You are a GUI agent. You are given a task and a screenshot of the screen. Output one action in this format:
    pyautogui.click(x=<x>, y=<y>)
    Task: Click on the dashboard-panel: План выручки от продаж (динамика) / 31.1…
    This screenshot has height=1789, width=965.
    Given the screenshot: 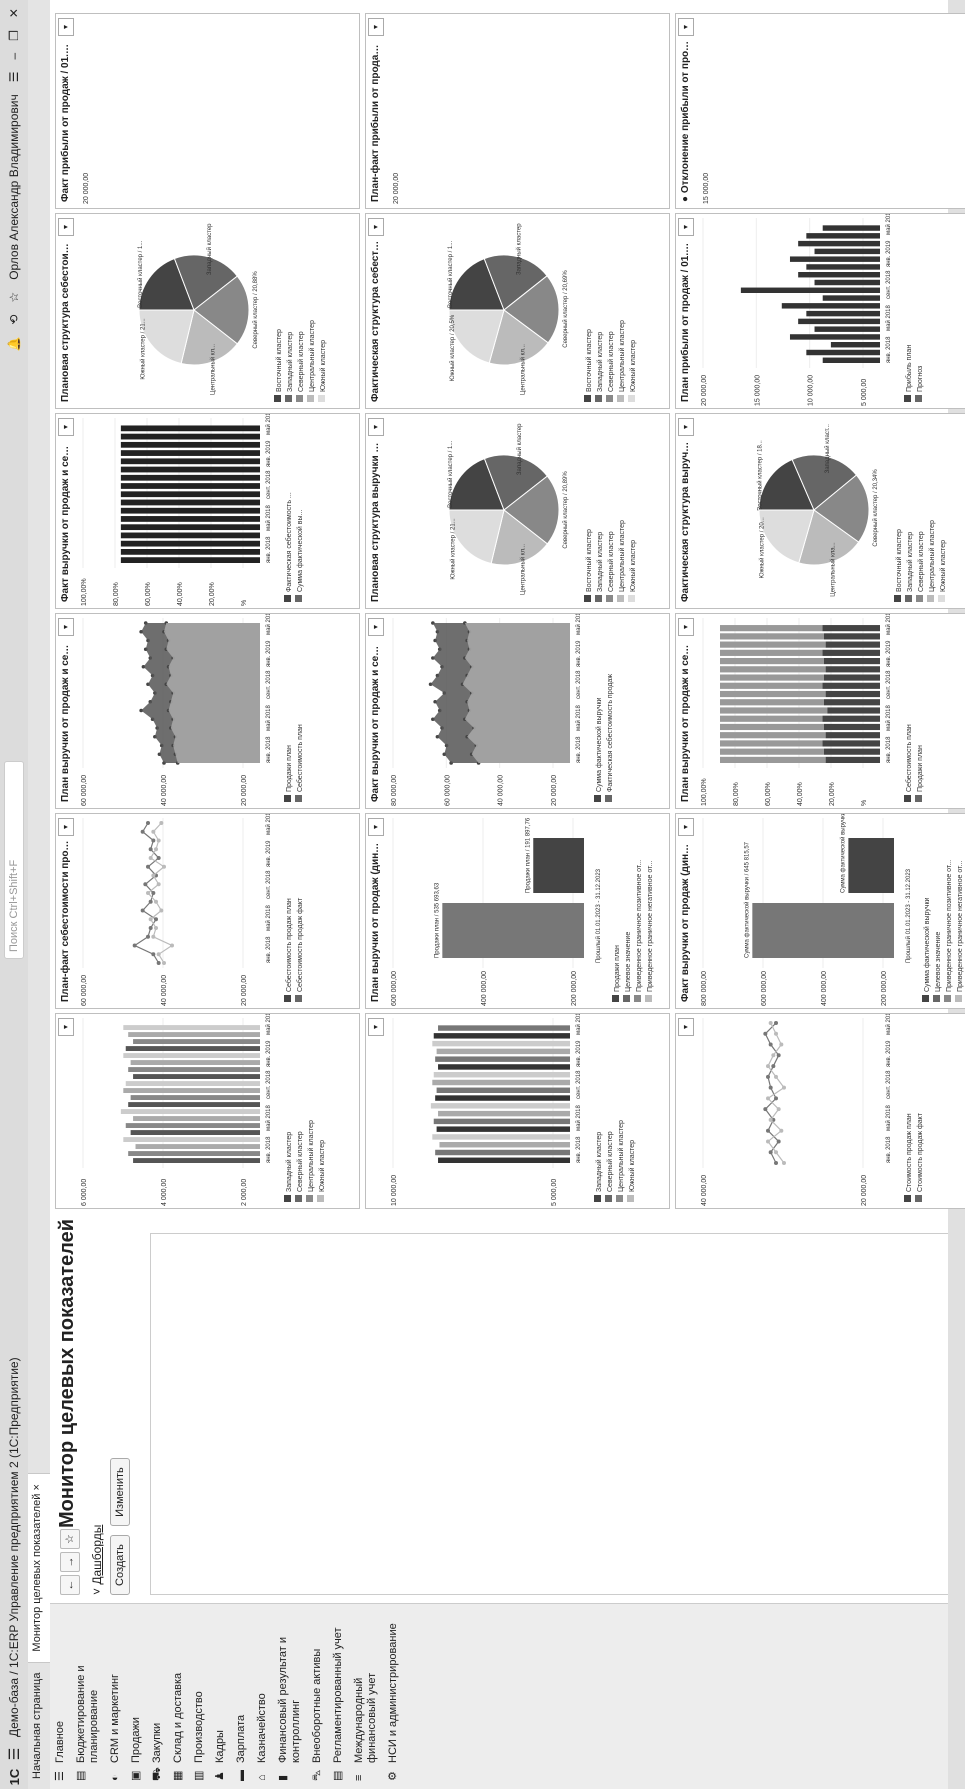 What is the action you would take?
    pyautogui.click(x=517, y=911)
    